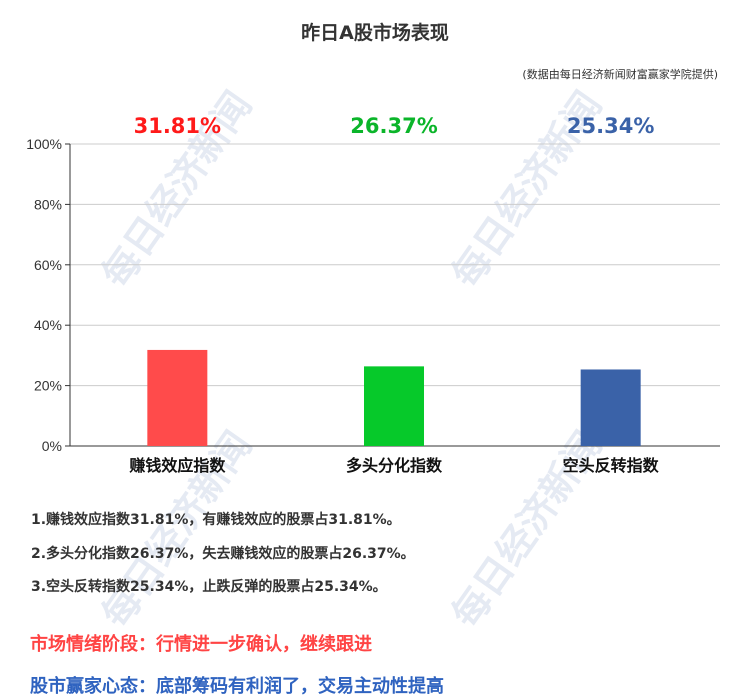  What do you see at coordinates (48, 204) in the screenshot?
I see `y-tick-label: 80%` at bounding box center [48, 204].